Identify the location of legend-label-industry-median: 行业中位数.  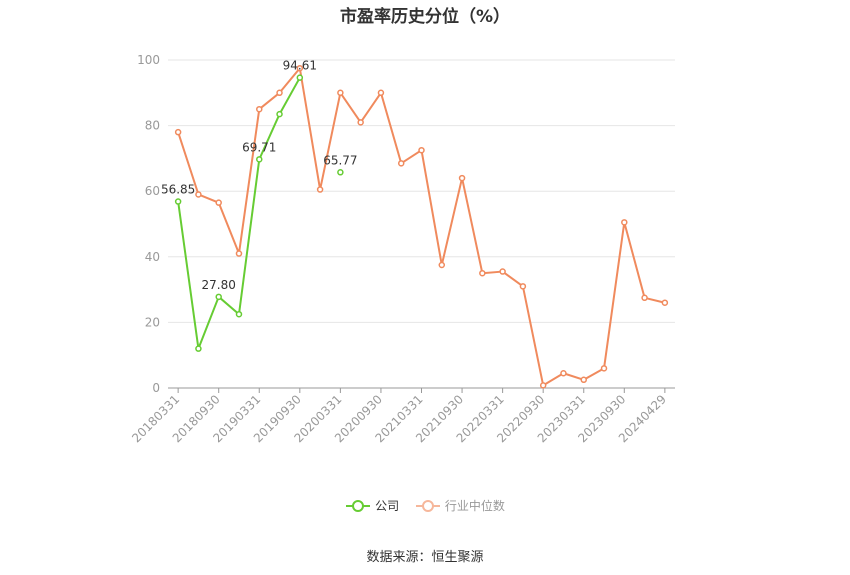
(474, 506).